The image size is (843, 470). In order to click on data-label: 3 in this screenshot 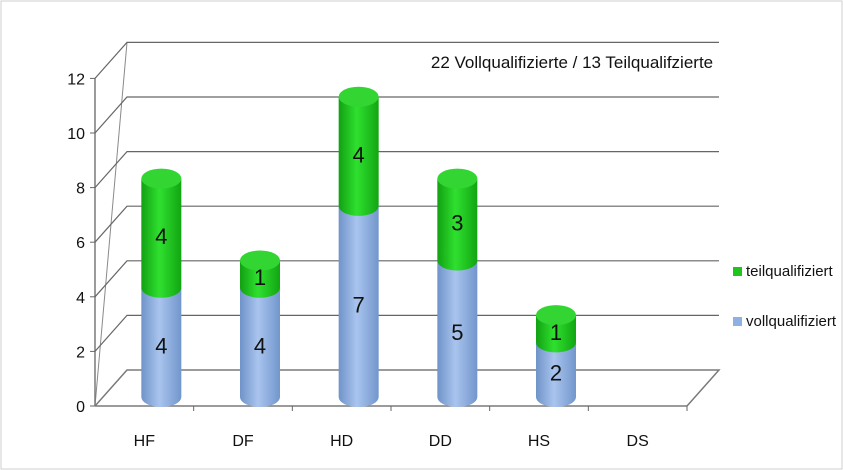, I will do `click(457, 223)`.